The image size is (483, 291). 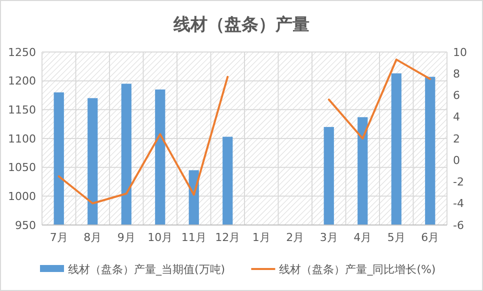 I want to click on y2-tick-label: 2, so click(x=456, y=139).